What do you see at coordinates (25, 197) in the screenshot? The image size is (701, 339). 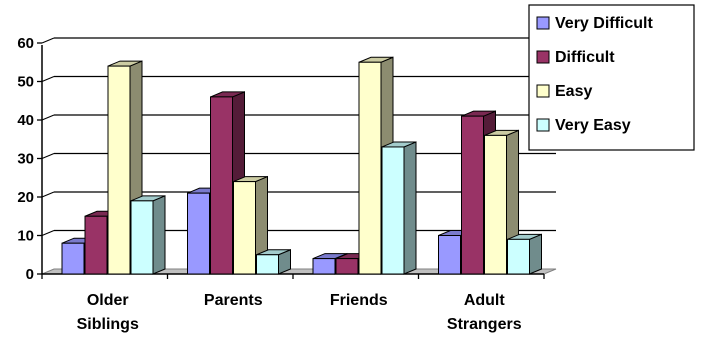 I see `y-tick-label-20: 20` at bounding box center [25, 197].